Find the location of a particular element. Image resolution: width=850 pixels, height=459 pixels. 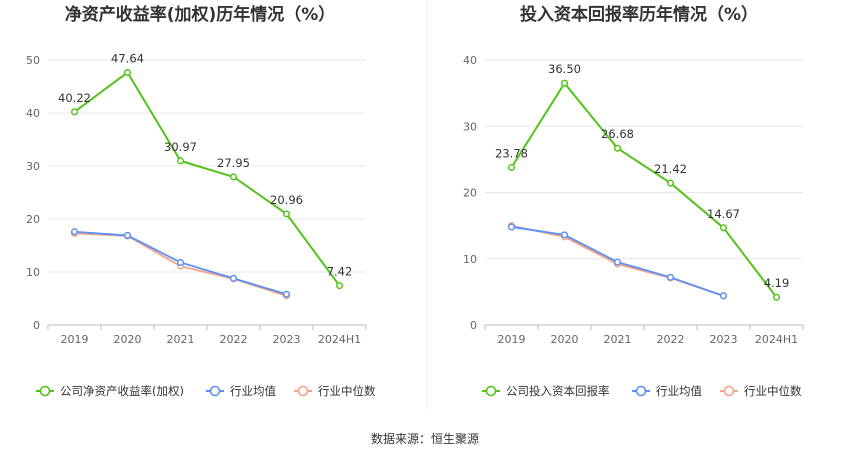

data-label: 23.78 is located at coordinates (511, 153).